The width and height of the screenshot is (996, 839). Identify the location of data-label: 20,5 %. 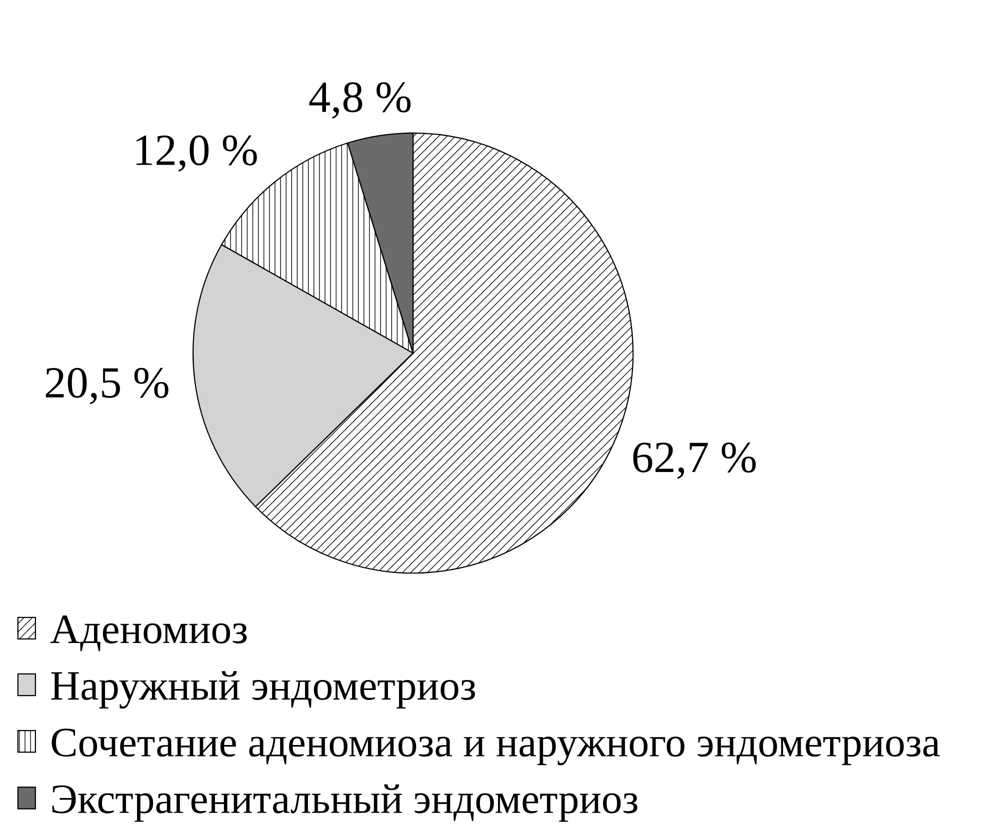
(107, 386).